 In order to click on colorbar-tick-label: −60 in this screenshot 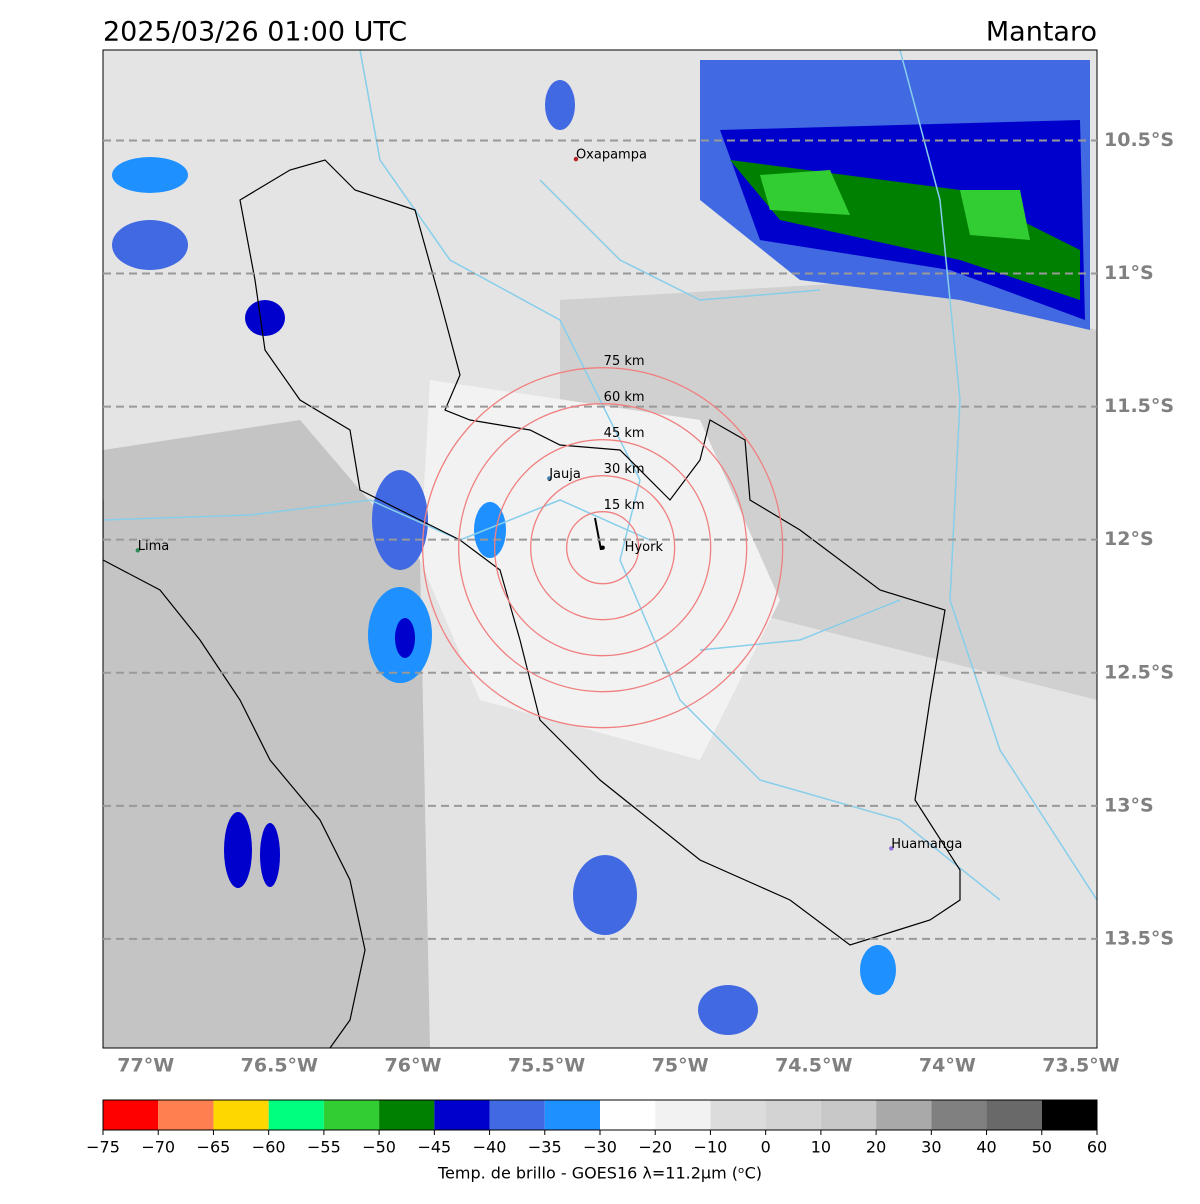, I will do `click(269, 1147)`.